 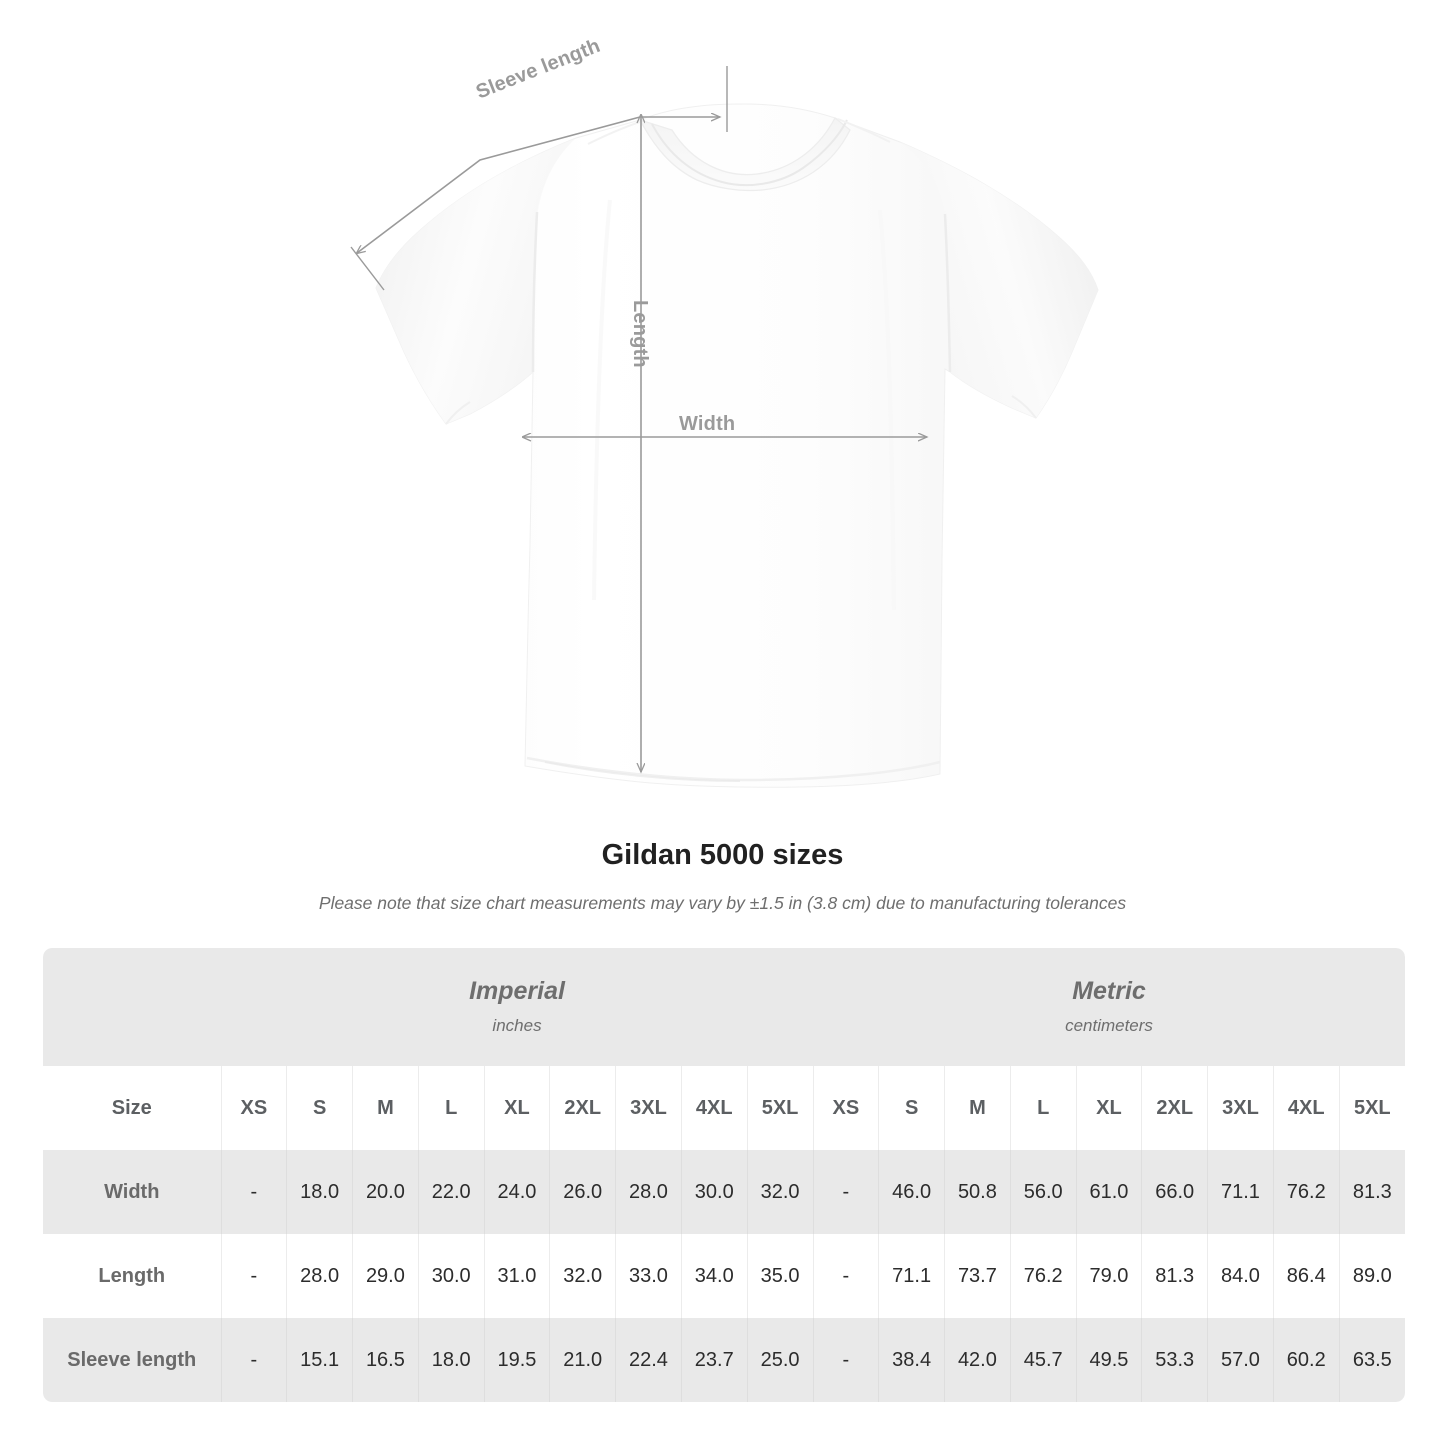 I want to click on cell-imperial-3xl: 33.0, so click(x=648, y=1276).